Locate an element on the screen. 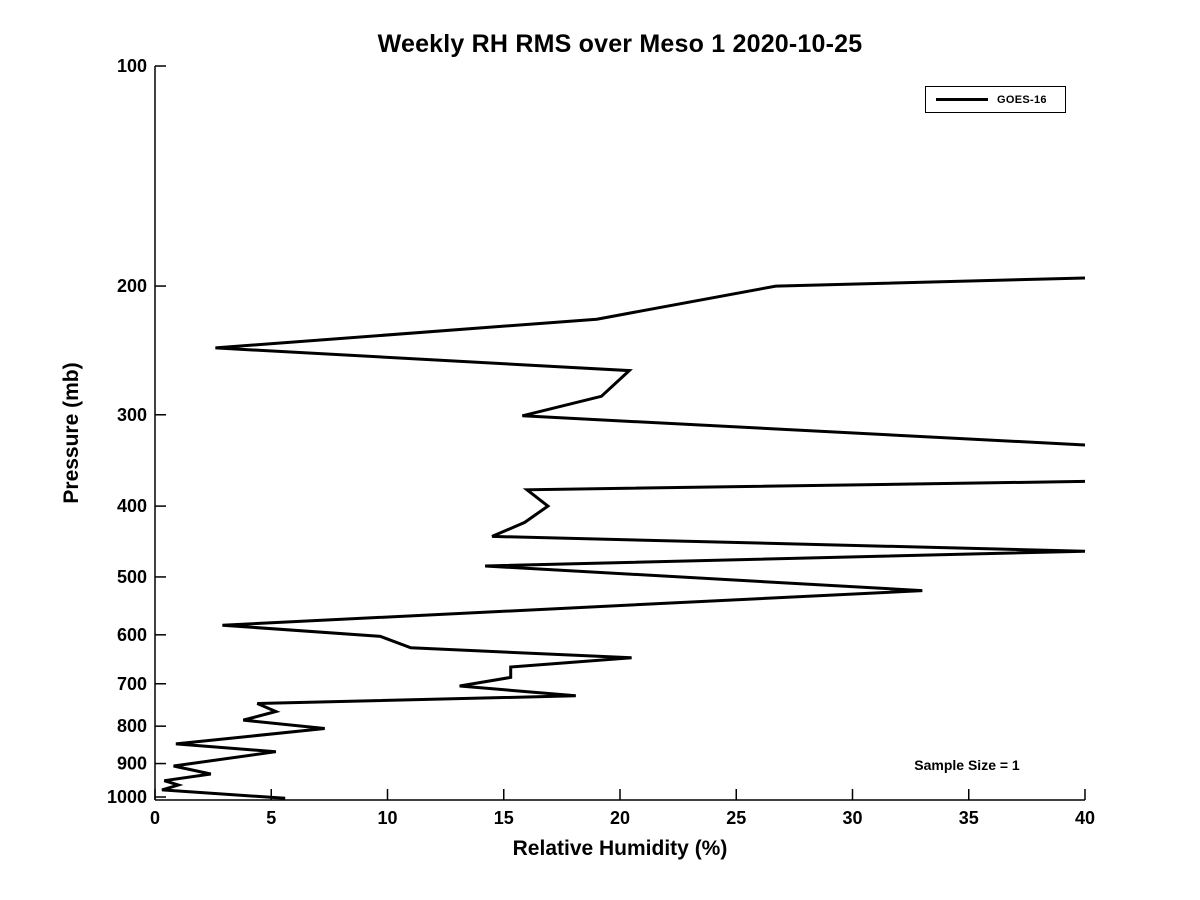 The height and width of the screenshot is (900, 1200). y-tick-label: 300 is located at coordinates (132, 415).